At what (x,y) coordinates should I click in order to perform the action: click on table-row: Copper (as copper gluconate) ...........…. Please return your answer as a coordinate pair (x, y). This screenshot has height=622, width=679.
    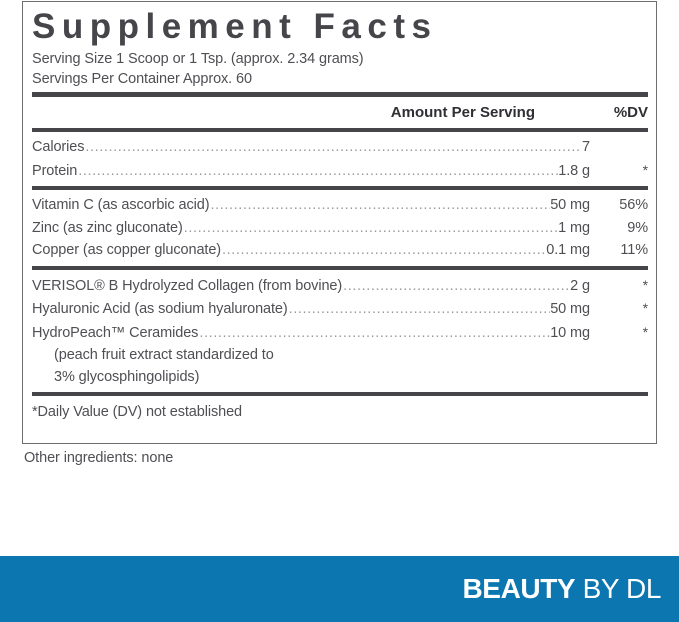
    Looking at the image, I should click on (340, 250).